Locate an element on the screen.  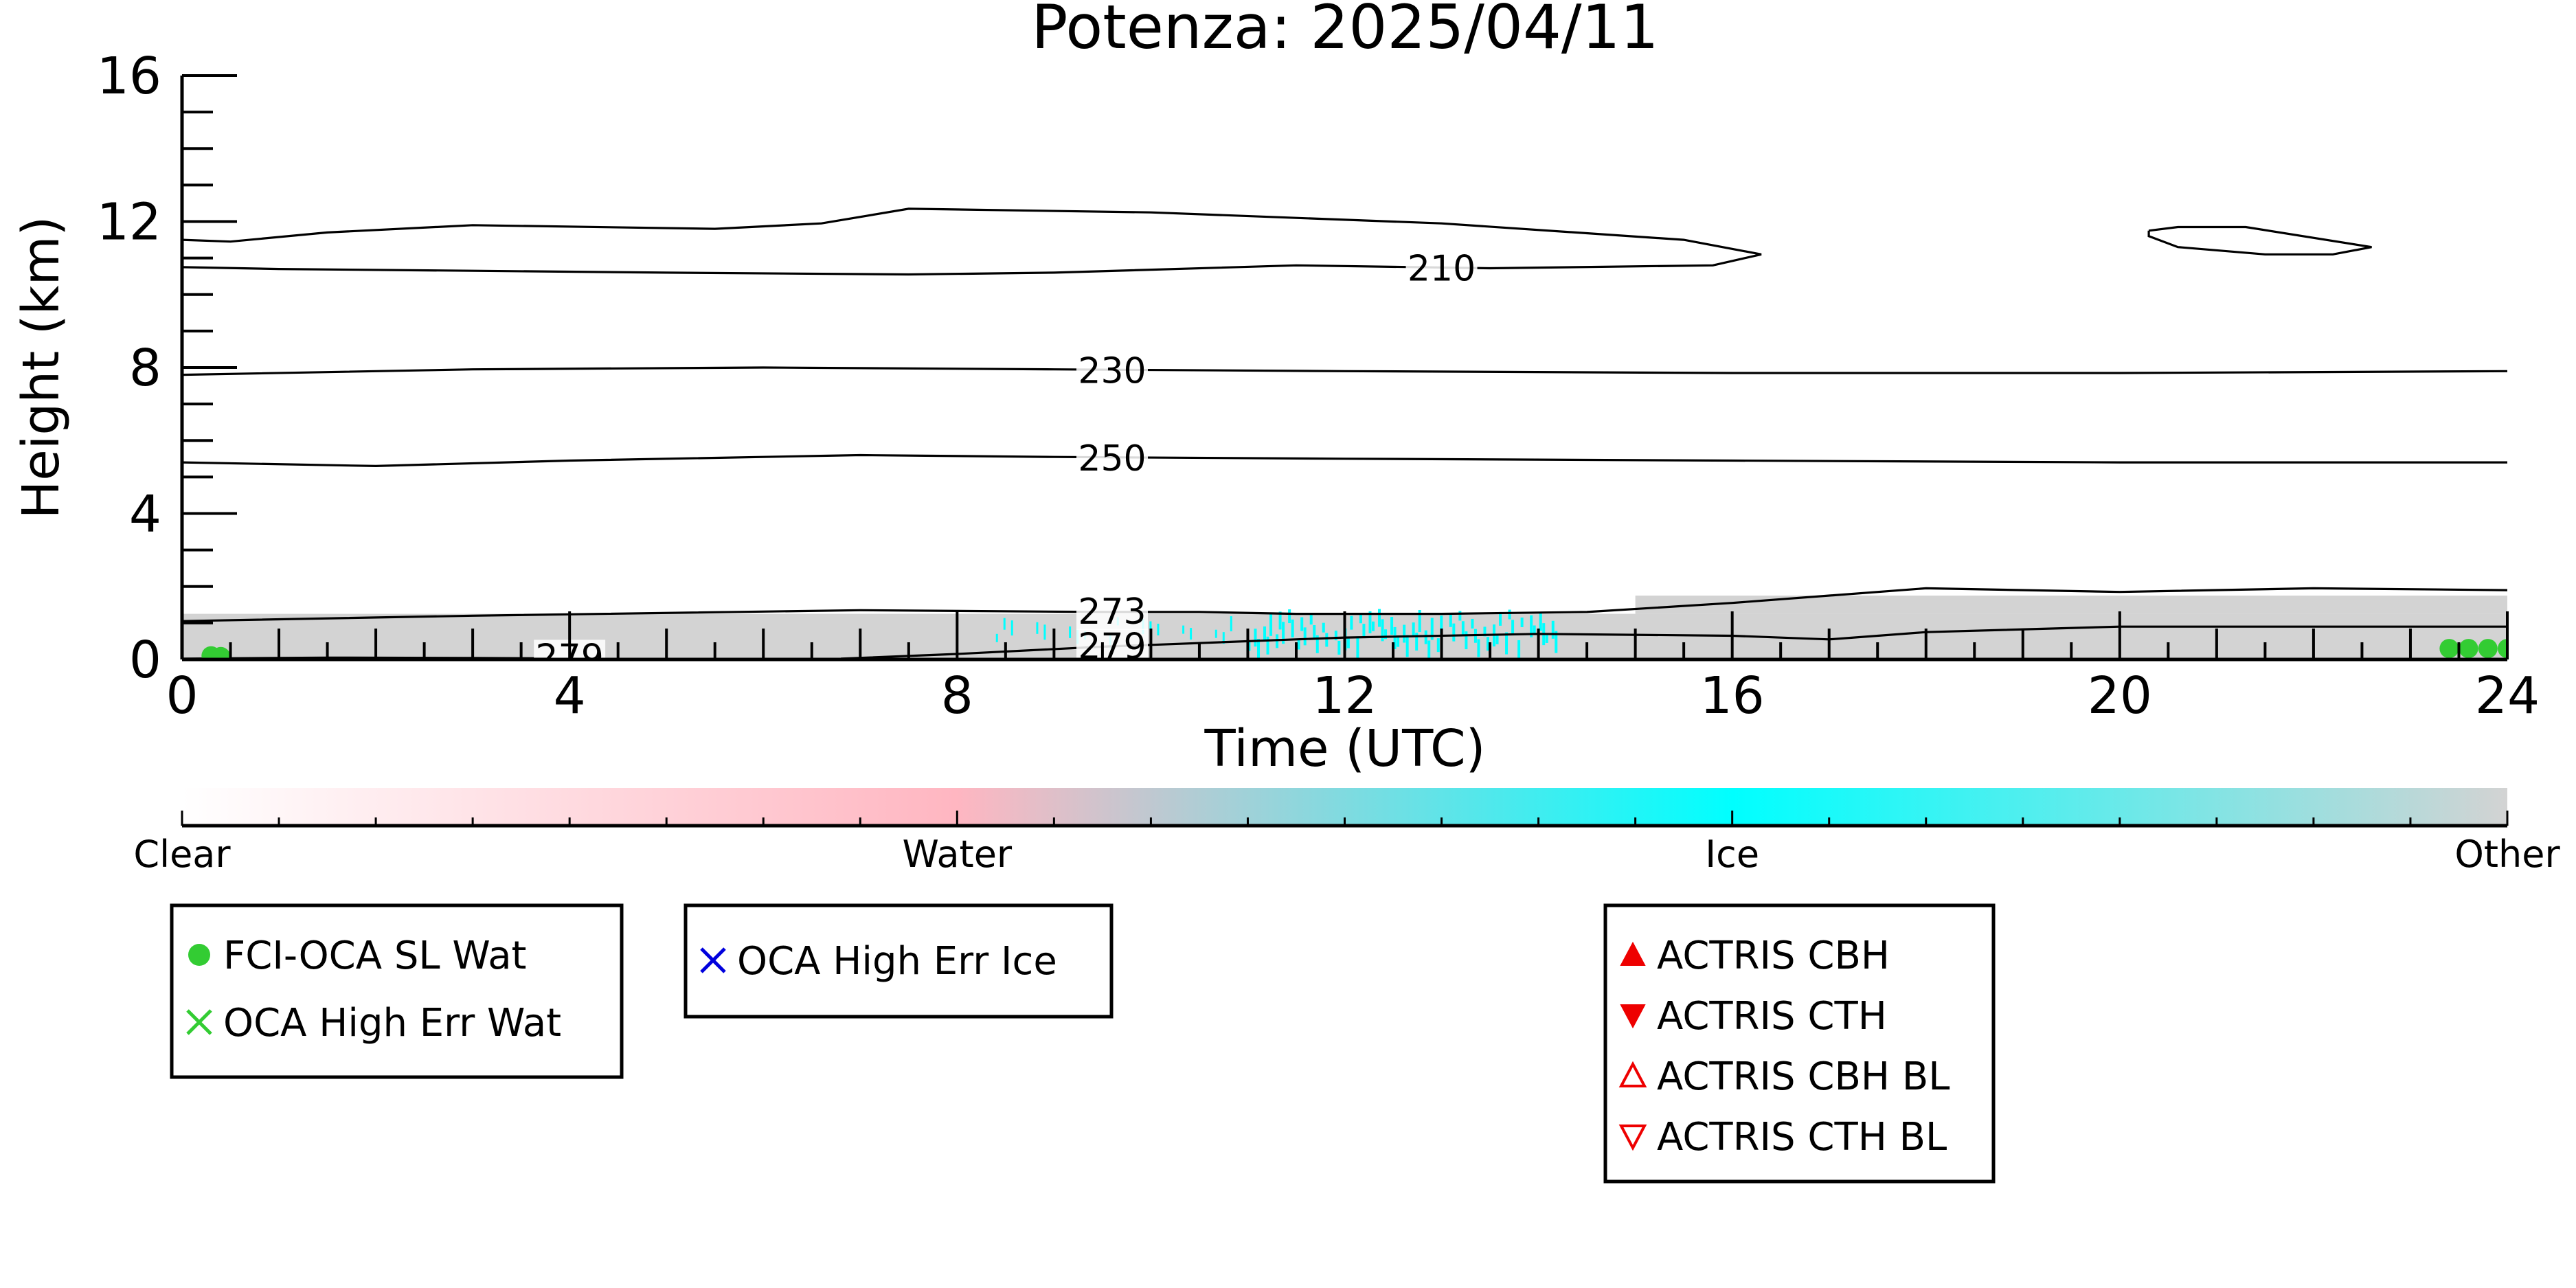
legend-entry-2-0: ACTRIS CBH is located at coordinates (1773, 956).